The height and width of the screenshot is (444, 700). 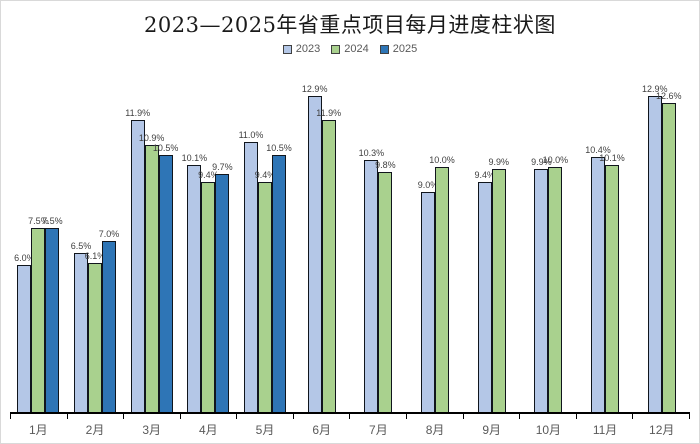 I want to click on legend-item-2025: 2025, so click(x=398, y=49).